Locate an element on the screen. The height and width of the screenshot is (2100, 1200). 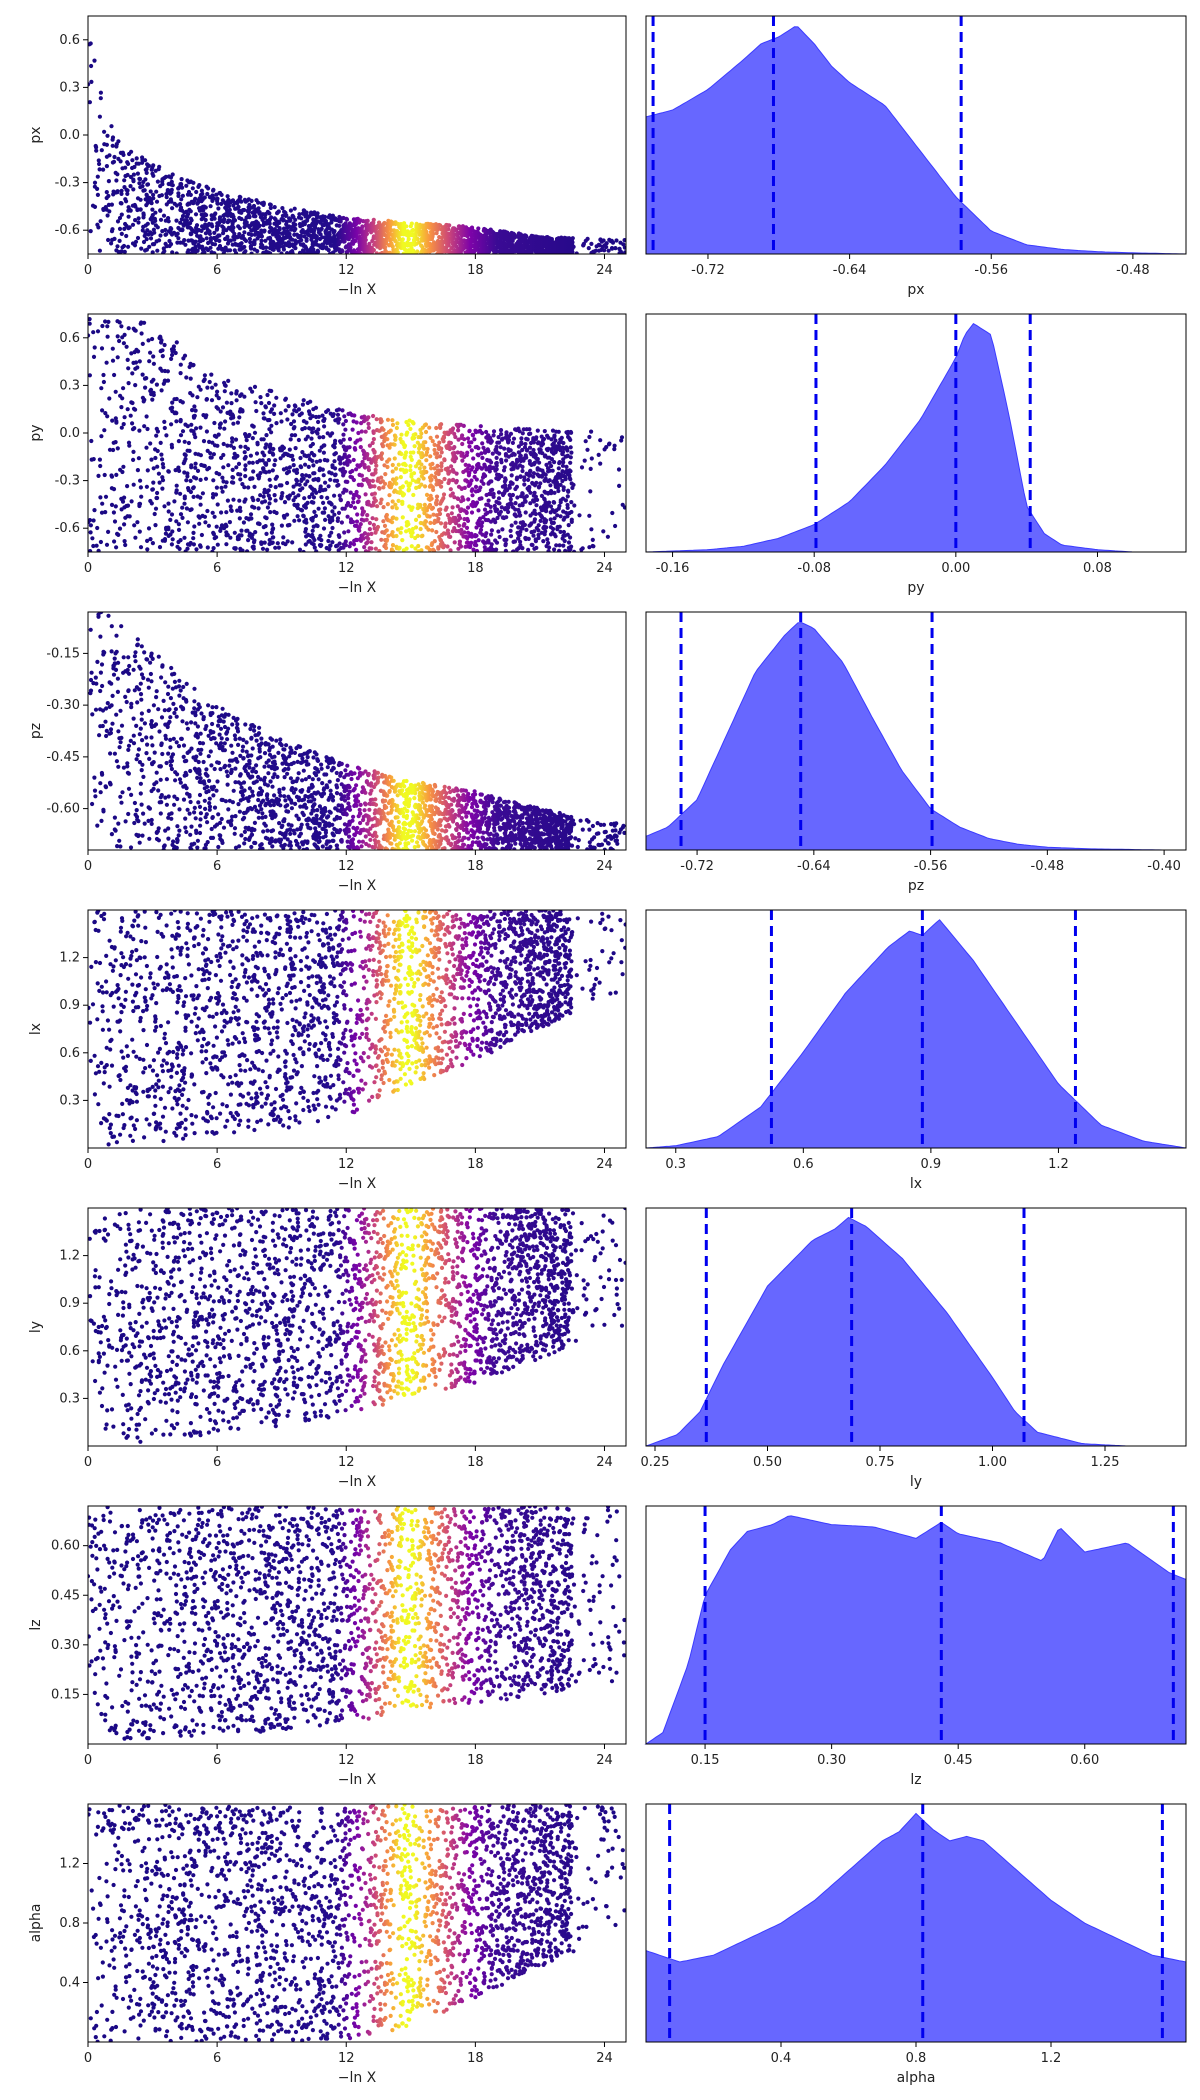
trace-ytick-label: -0.3 is located at coordinates (67, 183).